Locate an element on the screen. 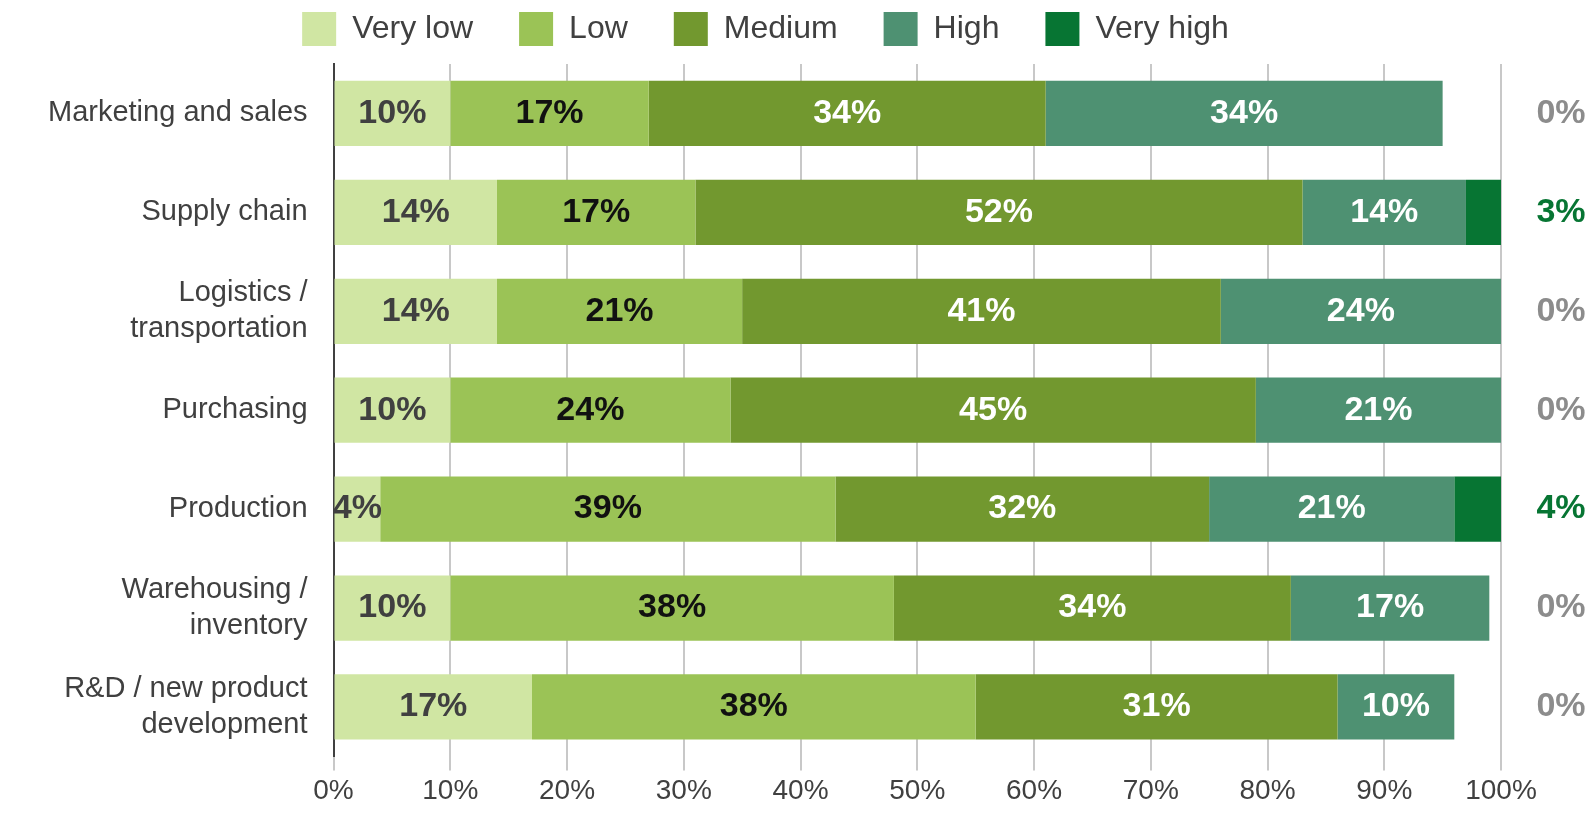  y-tick-label: Supply chain is located at coordinates (224, 210).